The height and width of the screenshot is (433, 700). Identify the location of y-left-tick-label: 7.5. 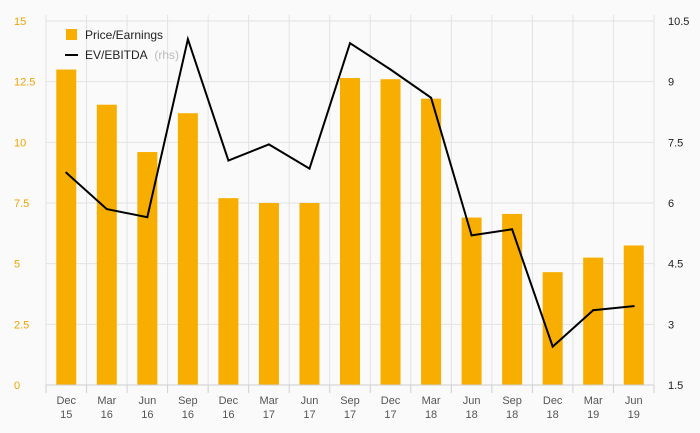
(21, 204).